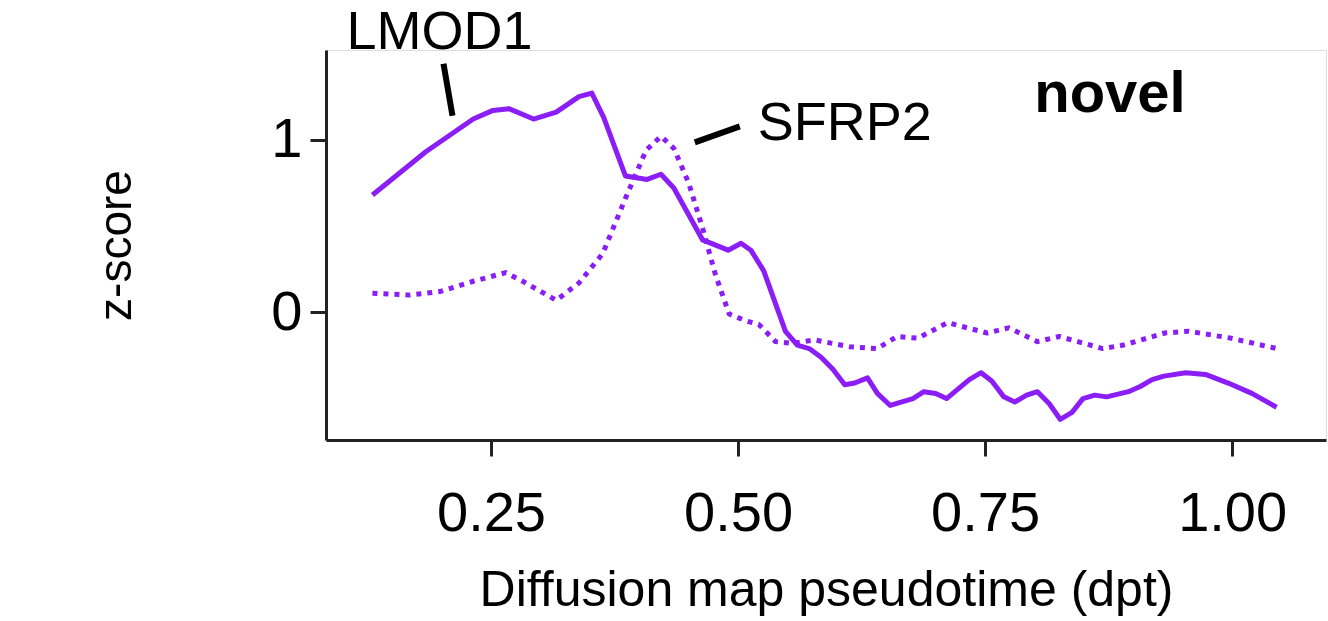 This screenshot has width=1328, height=621. Describe the element at coordinates (1233, 511) in the screenshot. I see `x-tick-label: 1.00` at that location.